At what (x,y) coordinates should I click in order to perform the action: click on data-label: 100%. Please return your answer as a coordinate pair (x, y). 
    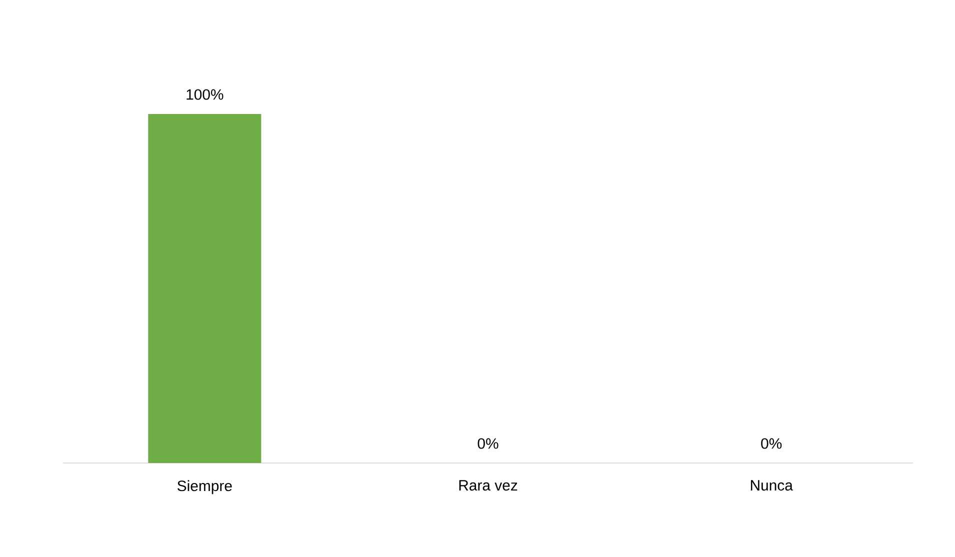
    Looking at the image, I should click on (205, 94).